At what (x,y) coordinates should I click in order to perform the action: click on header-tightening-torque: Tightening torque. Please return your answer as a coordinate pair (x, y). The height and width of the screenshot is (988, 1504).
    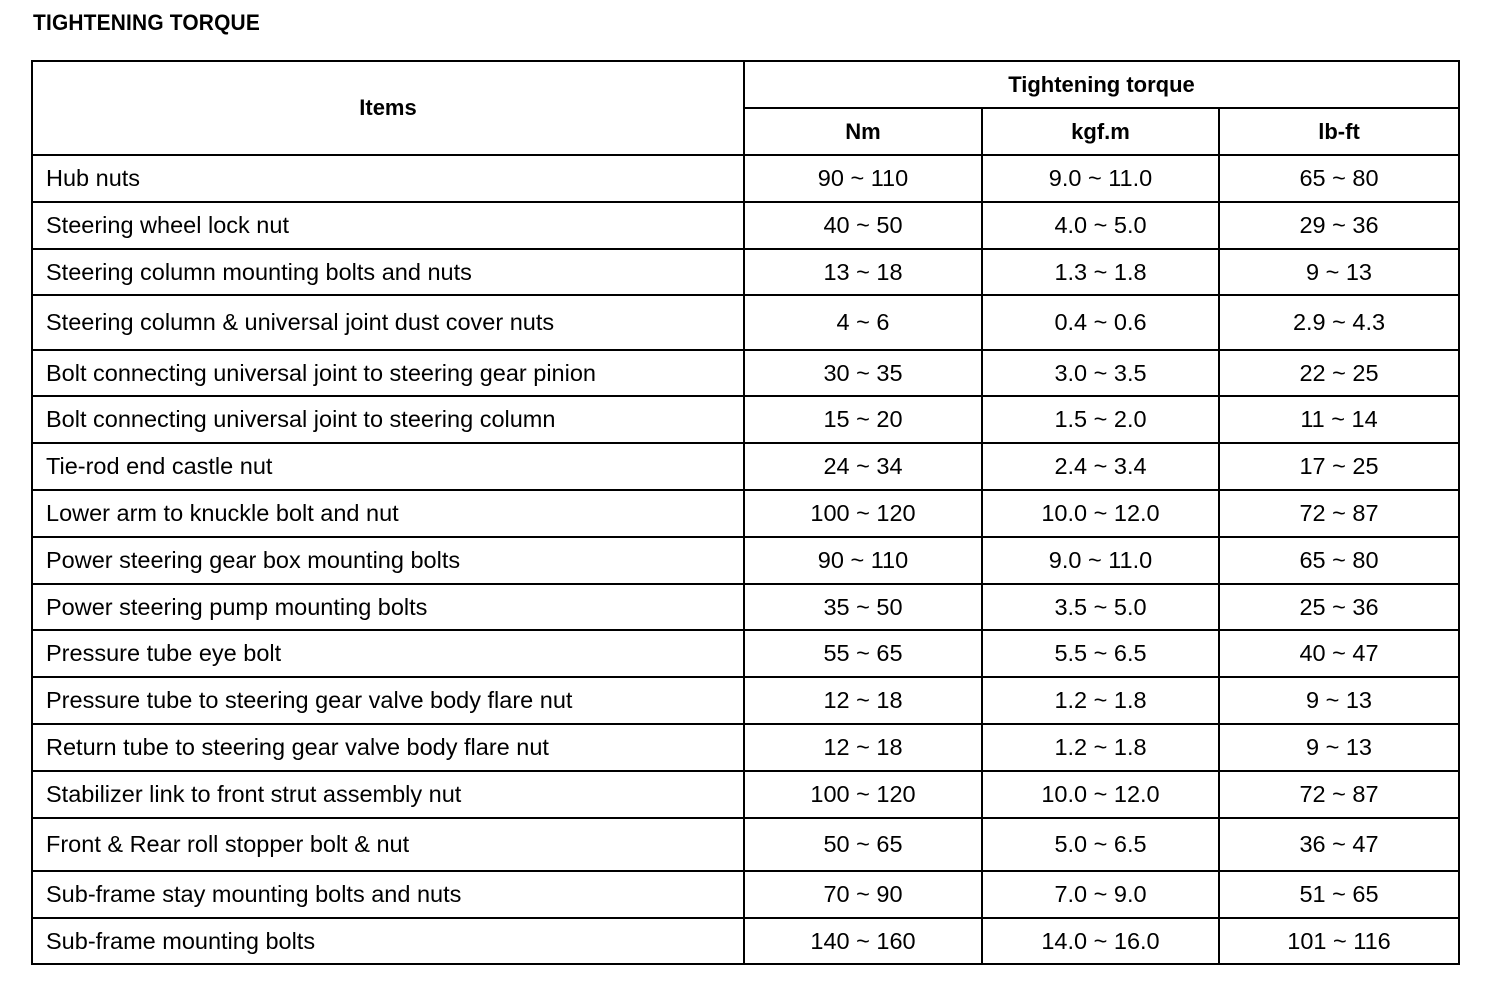
    Looking at the image, I should click on (1101, 84).